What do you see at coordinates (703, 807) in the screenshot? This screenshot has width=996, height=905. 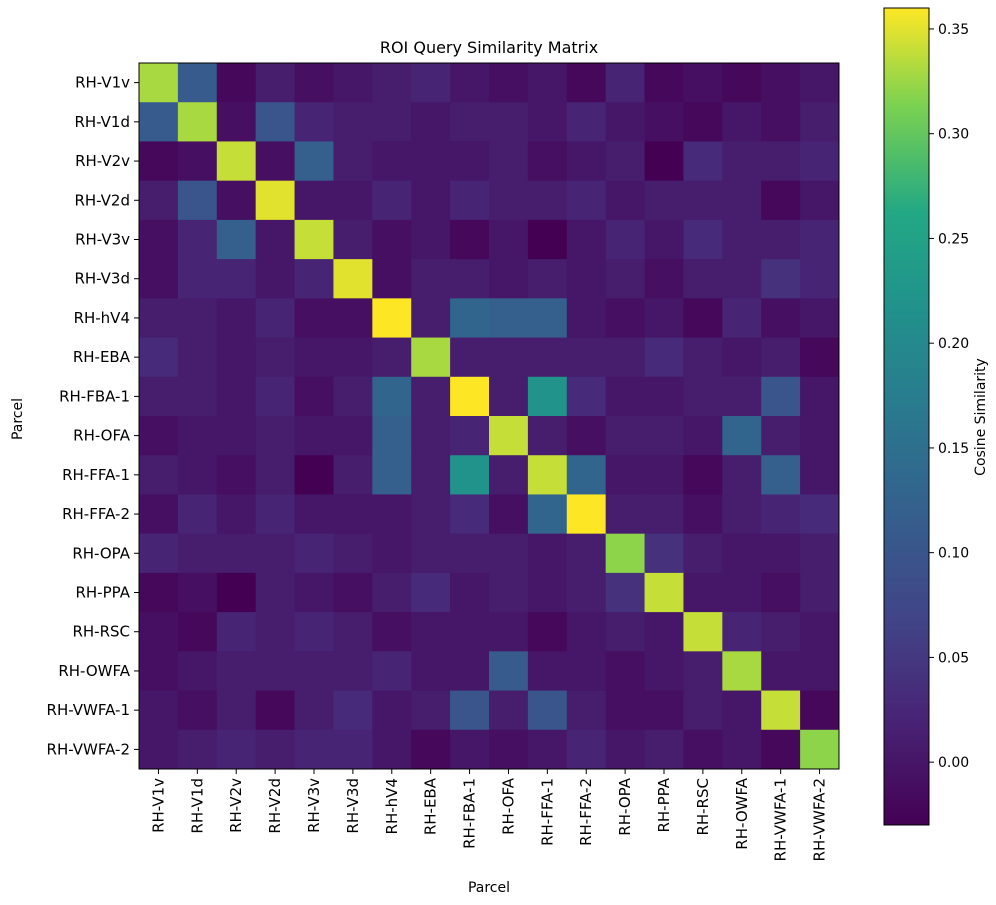 I see `x-tick-label: RH-RSC` at bounding box center [703, 807].